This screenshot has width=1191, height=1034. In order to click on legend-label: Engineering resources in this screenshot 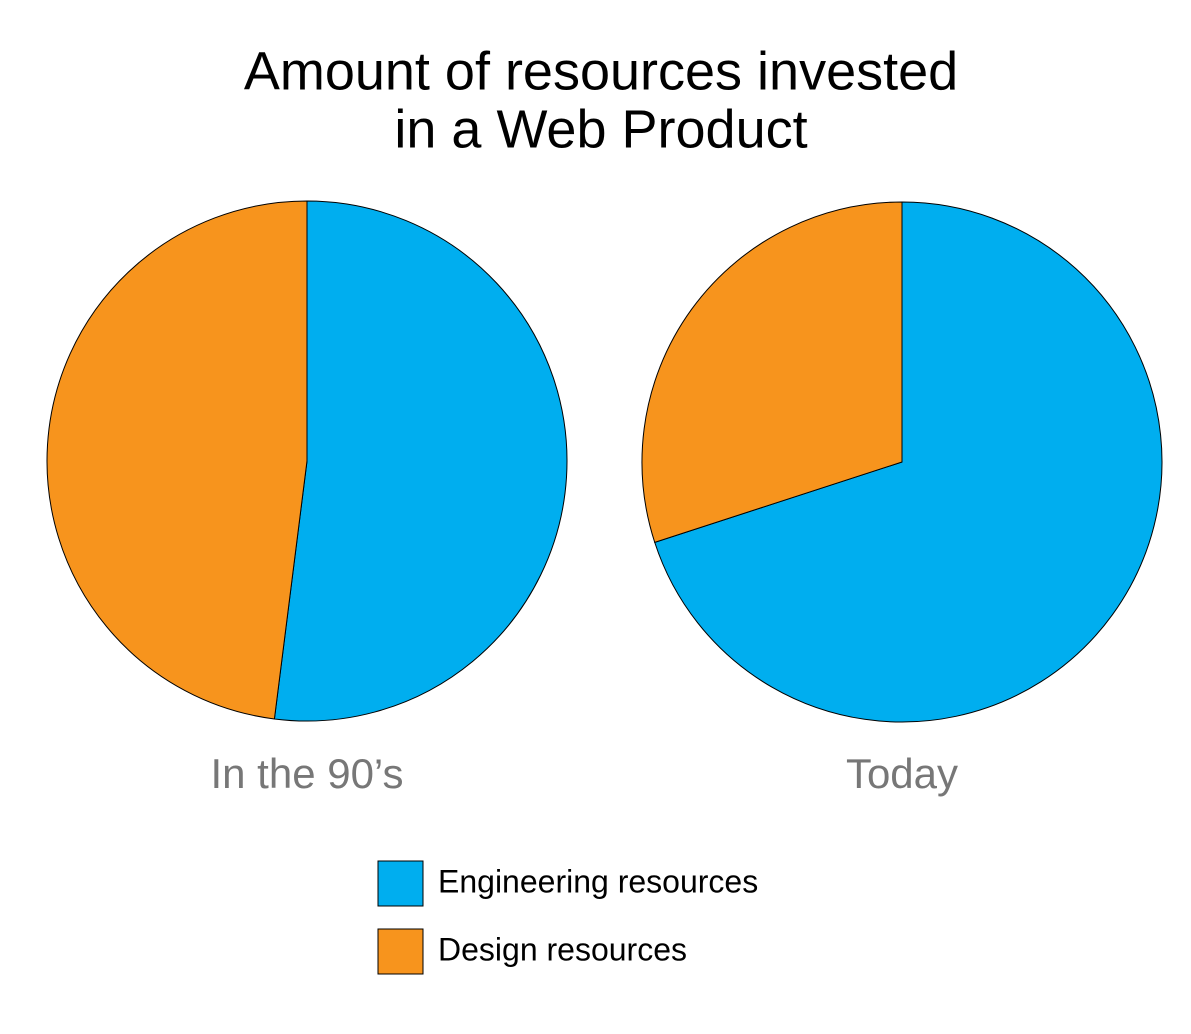, I will do `click(598, 881)`.